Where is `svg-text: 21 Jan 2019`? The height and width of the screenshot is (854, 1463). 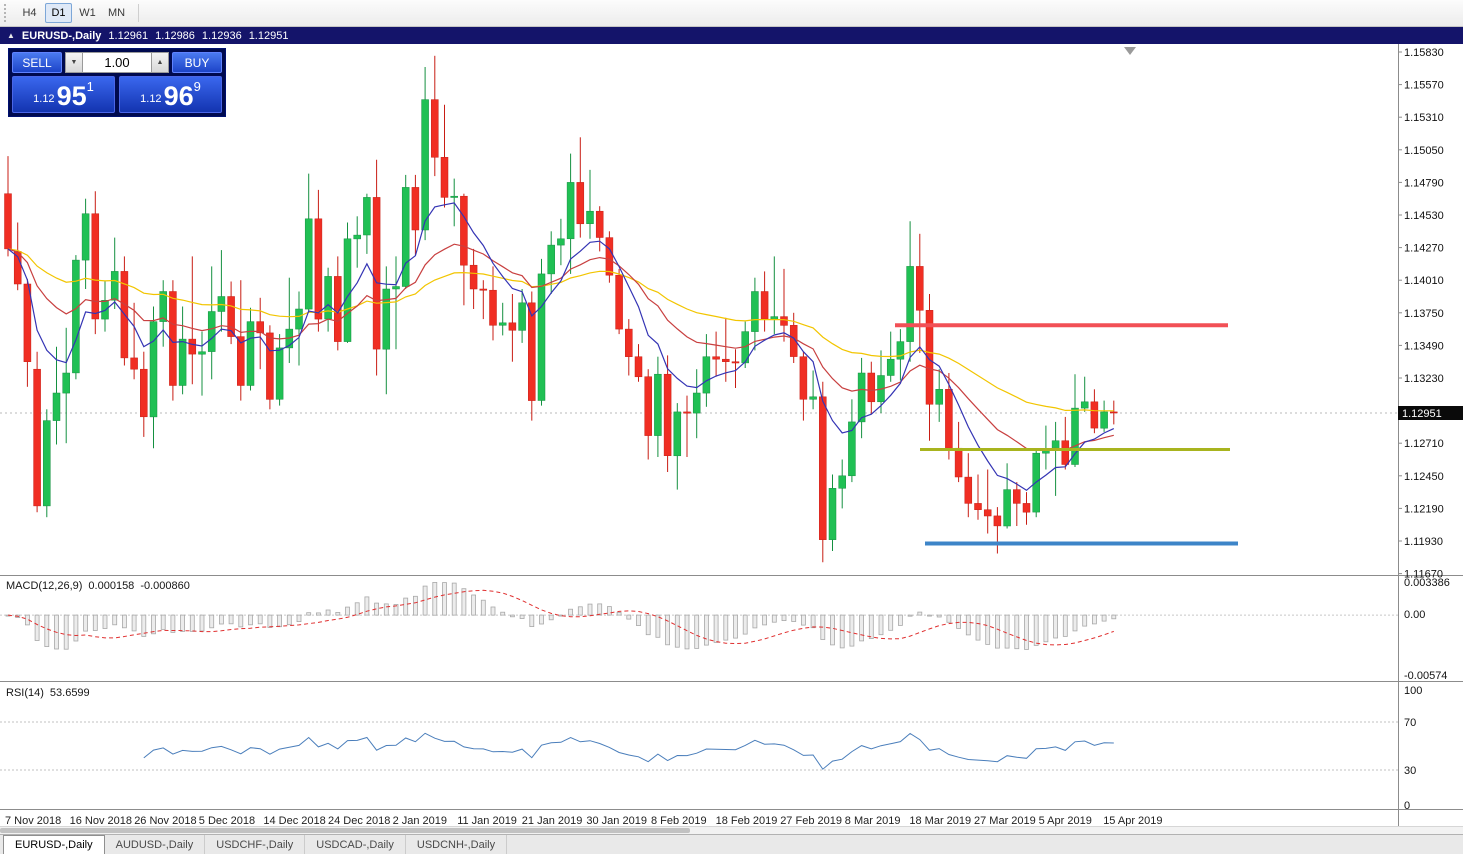 svg-text: 21 Jan 2019 is located at coordinates (552, 820).